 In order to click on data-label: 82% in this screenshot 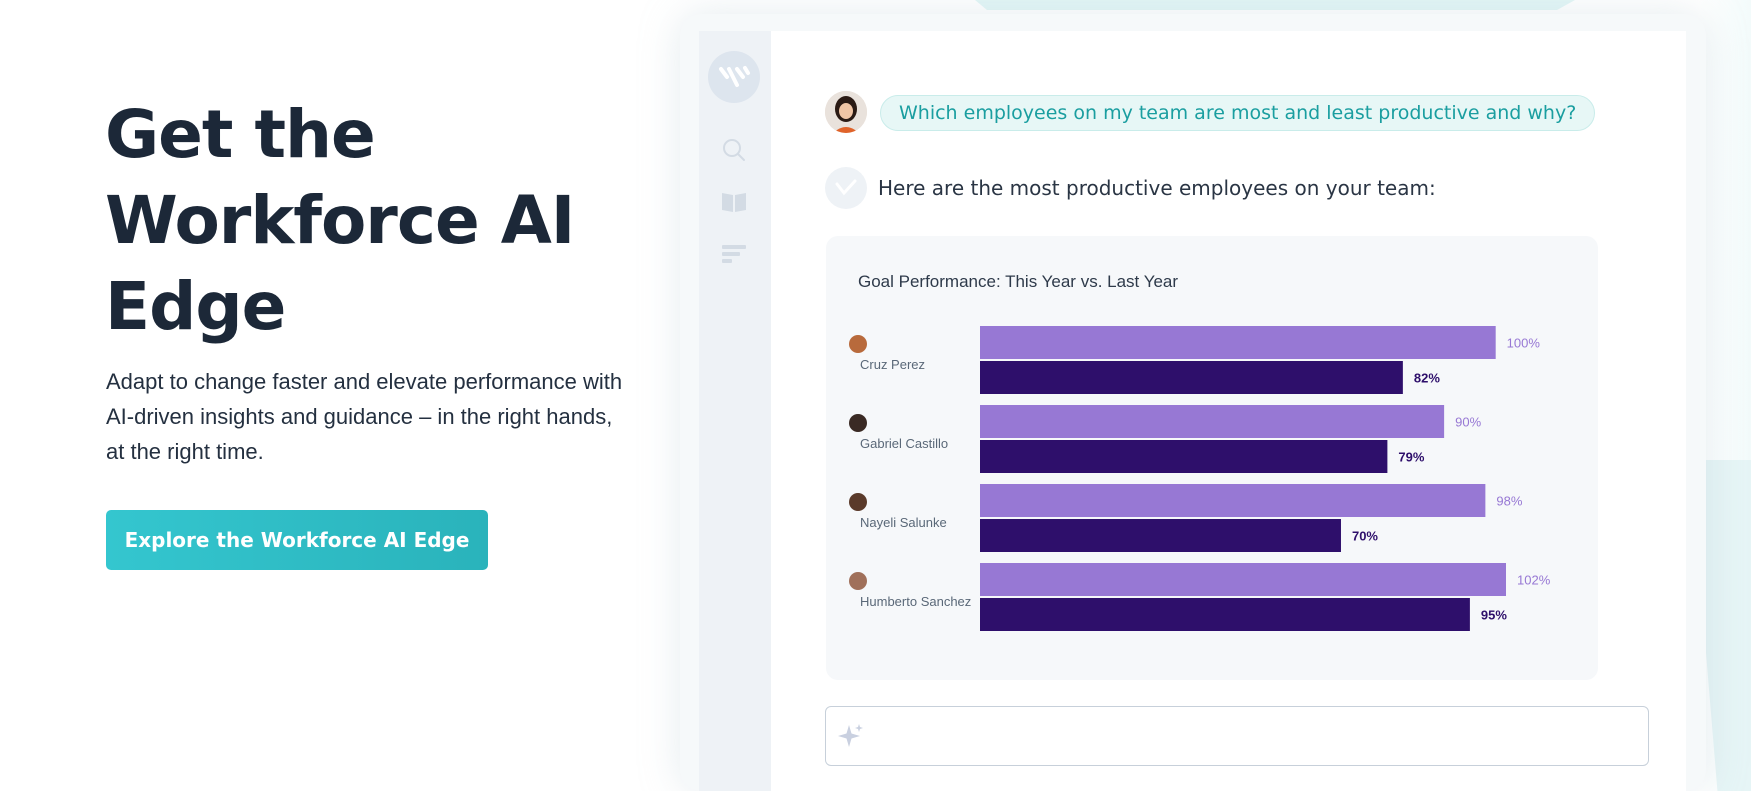, I will do `click(1427, 378)`.